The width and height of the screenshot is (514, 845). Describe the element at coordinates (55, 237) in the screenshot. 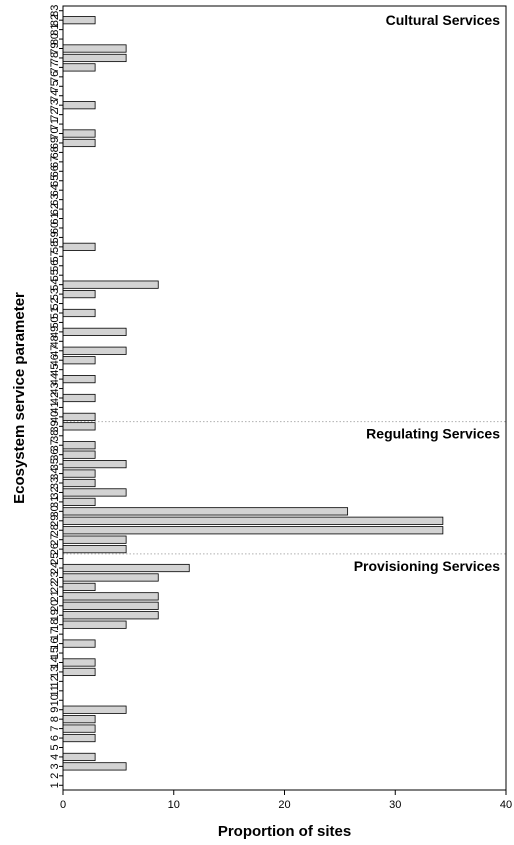

I see `y-tick-label-59: 59` at that location.